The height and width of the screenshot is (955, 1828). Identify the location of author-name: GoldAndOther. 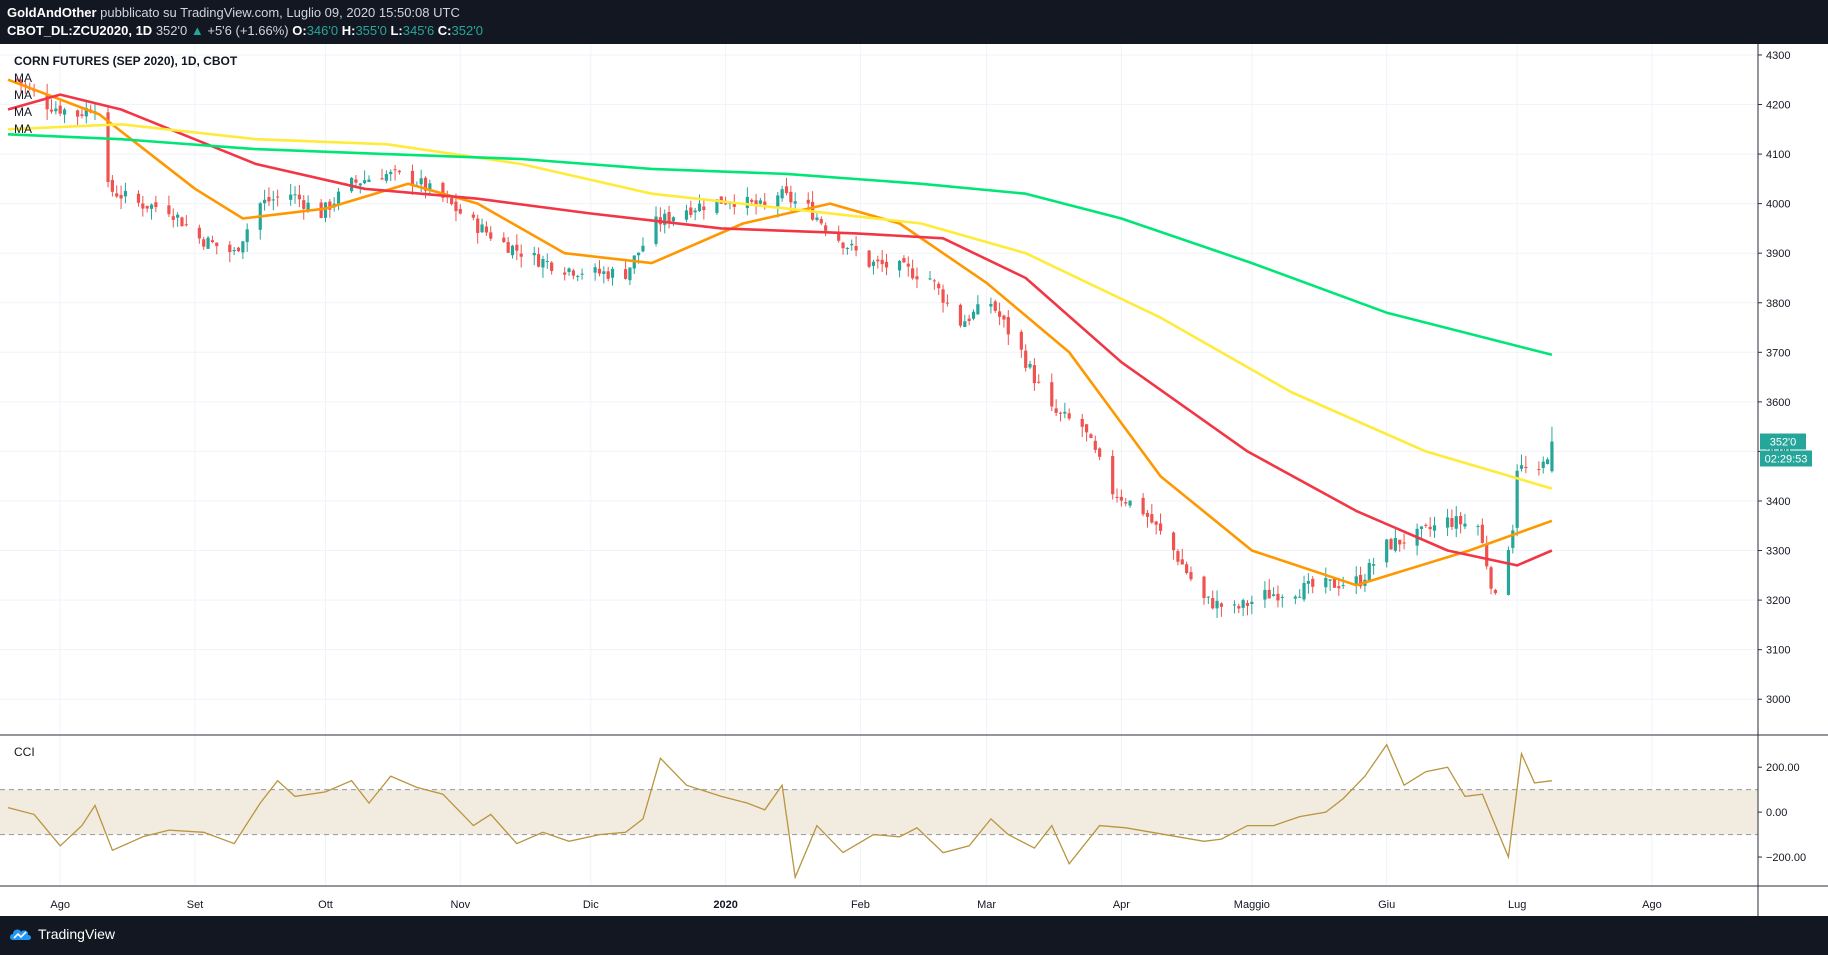
(52, 12).